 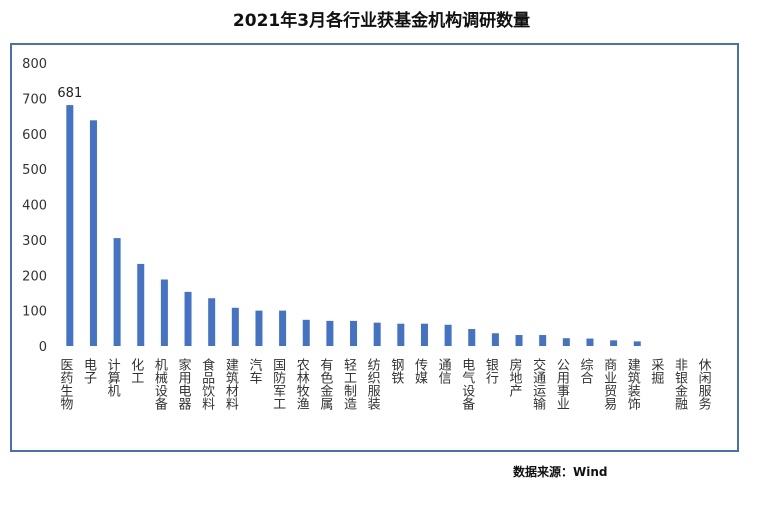 I want to click on y-tick-label: 700, so click(x=34, y=99).